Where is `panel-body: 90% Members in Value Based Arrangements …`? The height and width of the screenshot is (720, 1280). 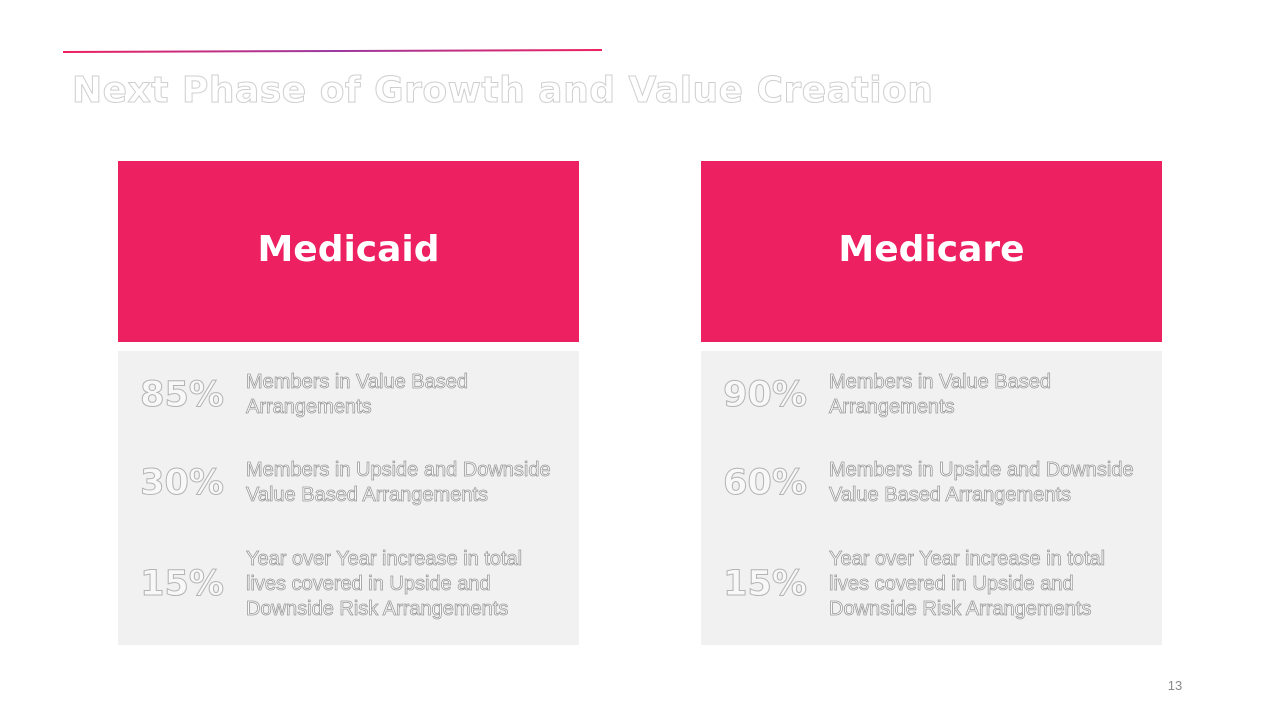
panel-body: 90% Members in Value Based Arrangements … is located at coordinates (931, 498).